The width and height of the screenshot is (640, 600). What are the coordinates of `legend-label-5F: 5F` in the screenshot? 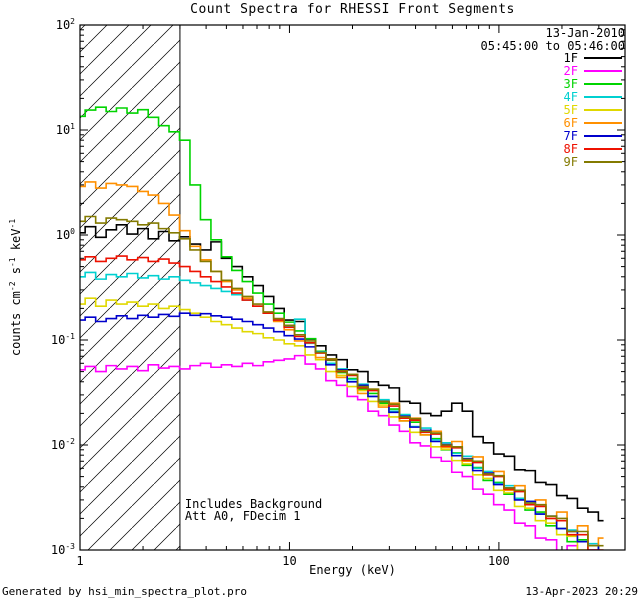 It's located at (571, 110).